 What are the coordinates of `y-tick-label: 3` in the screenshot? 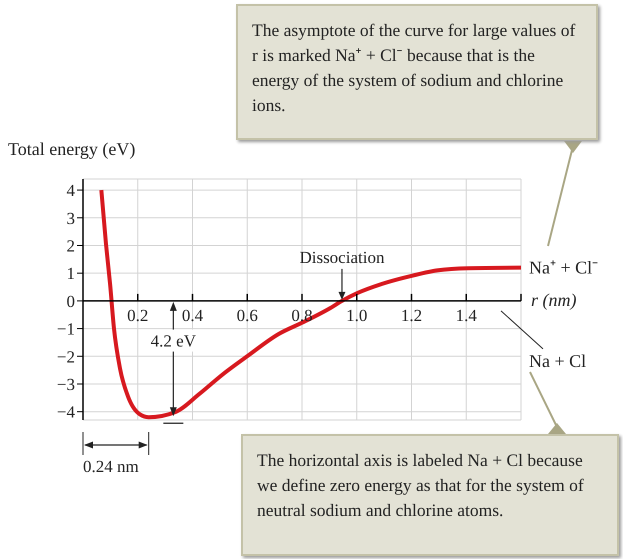 It's located at (70, 218).